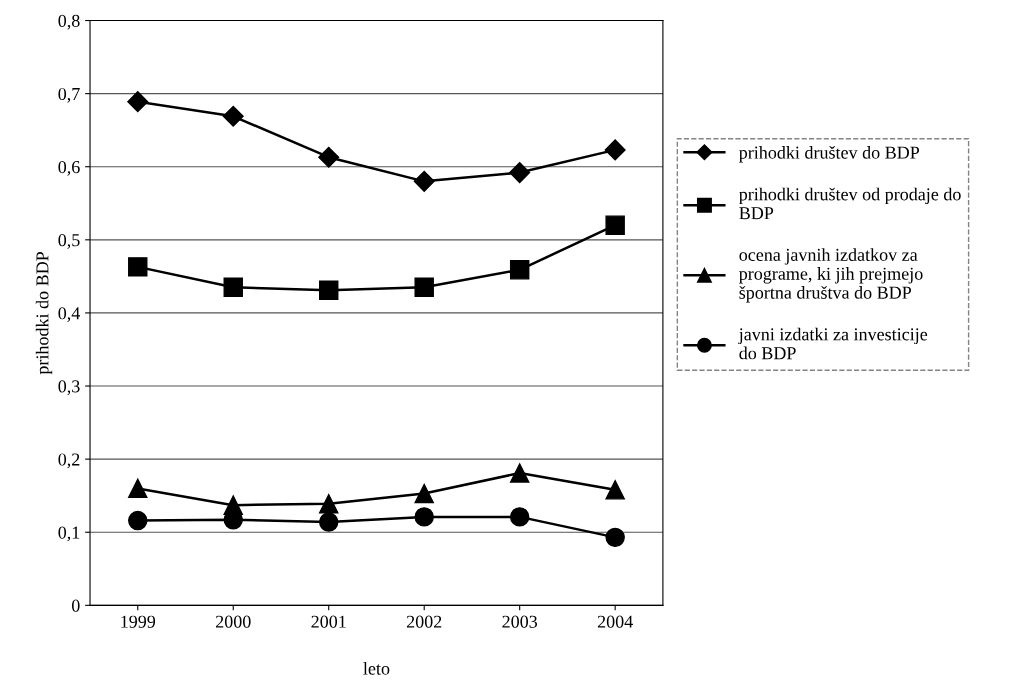  Describe the element at coordinates (233, 621) in the screenshot. I see `x-tick-label: 2000` at that location.